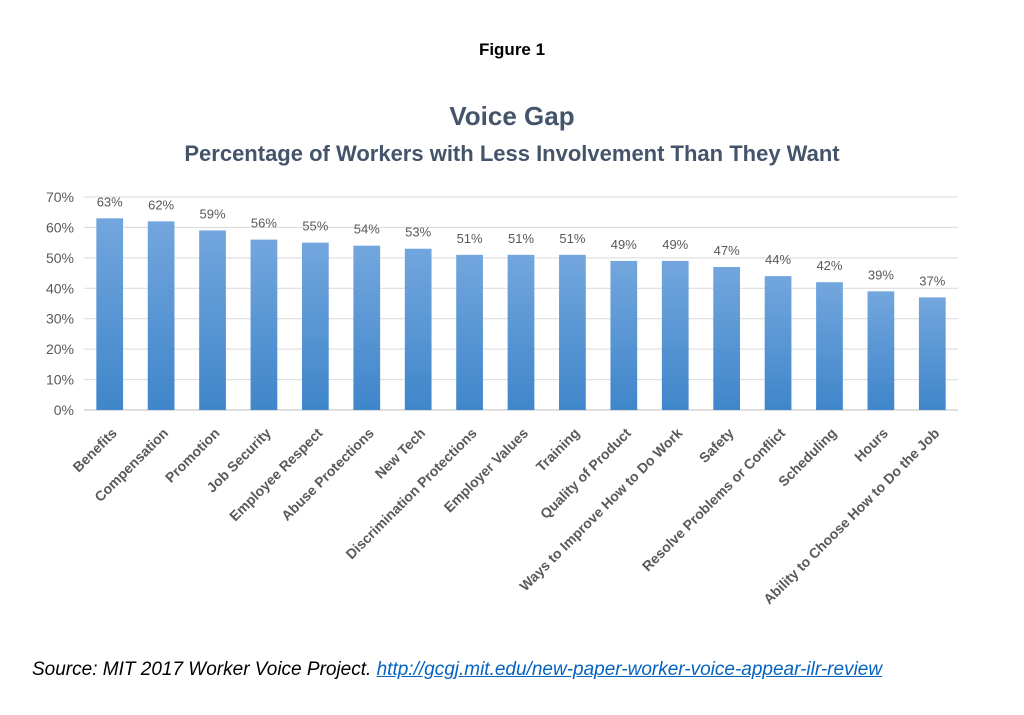 Image resolution: width=1024 pixels, height=715 pixels. What do you see at coordinates (881, 274) in the screenshot?
I see `data-label: 39%` at bounding box center [881, 274].